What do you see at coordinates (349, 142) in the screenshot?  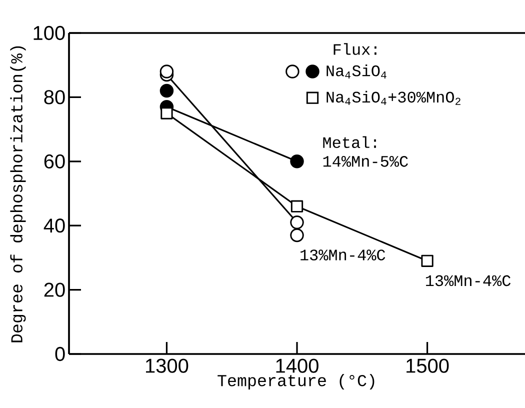 I see `annotation: Metal:` at bounding box center [349, 142].